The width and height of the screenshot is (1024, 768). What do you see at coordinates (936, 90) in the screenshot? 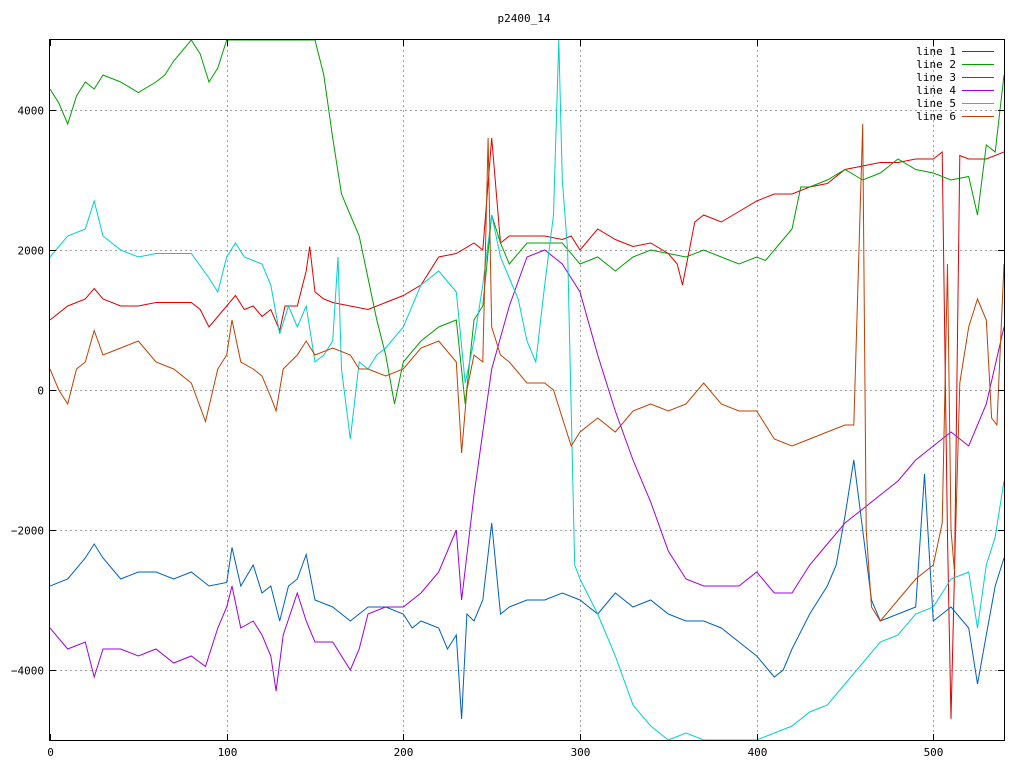
I see `legend-label-4: line 4` at bounding box center [936, 90].